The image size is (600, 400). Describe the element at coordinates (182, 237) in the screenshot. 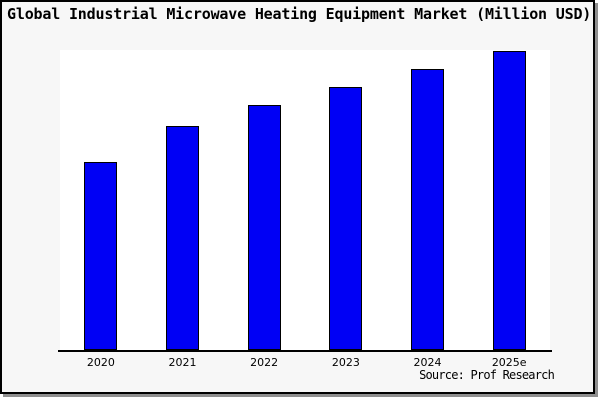

I see `bar-2021` at that location.